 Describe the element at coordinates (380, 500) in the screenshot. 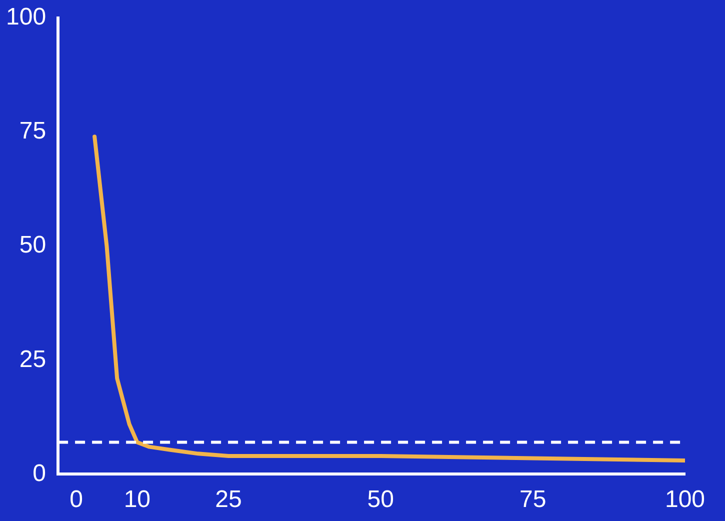

I see `x-tick-label: 50` at that location.